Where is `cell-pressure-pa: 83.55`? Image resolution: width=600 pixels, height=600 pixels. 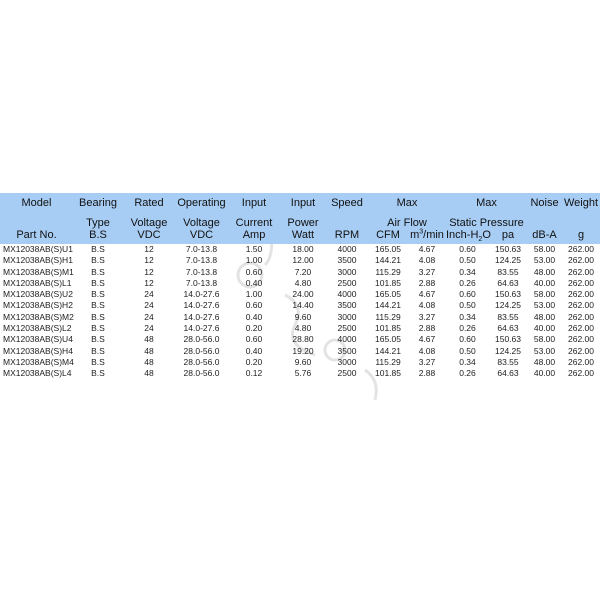 cell-pressure-pa: 83.55 is located at coordinates (508, 316).